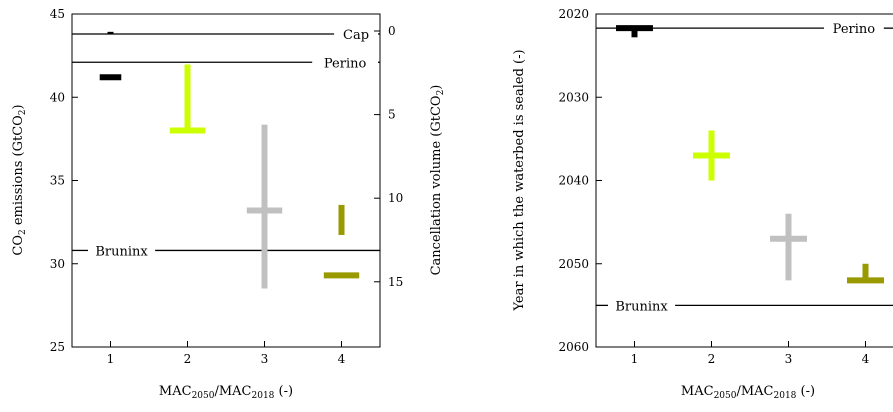 The width and height of the screenshot is (893, 412). I want to click on y-tick-label-left: 35, so click(57, 181).